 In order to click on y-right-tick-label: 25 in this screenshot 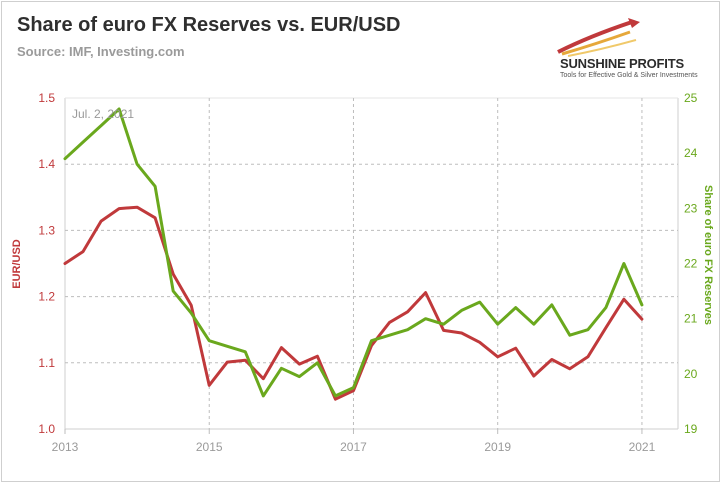, I will do `click(691, 98)`.